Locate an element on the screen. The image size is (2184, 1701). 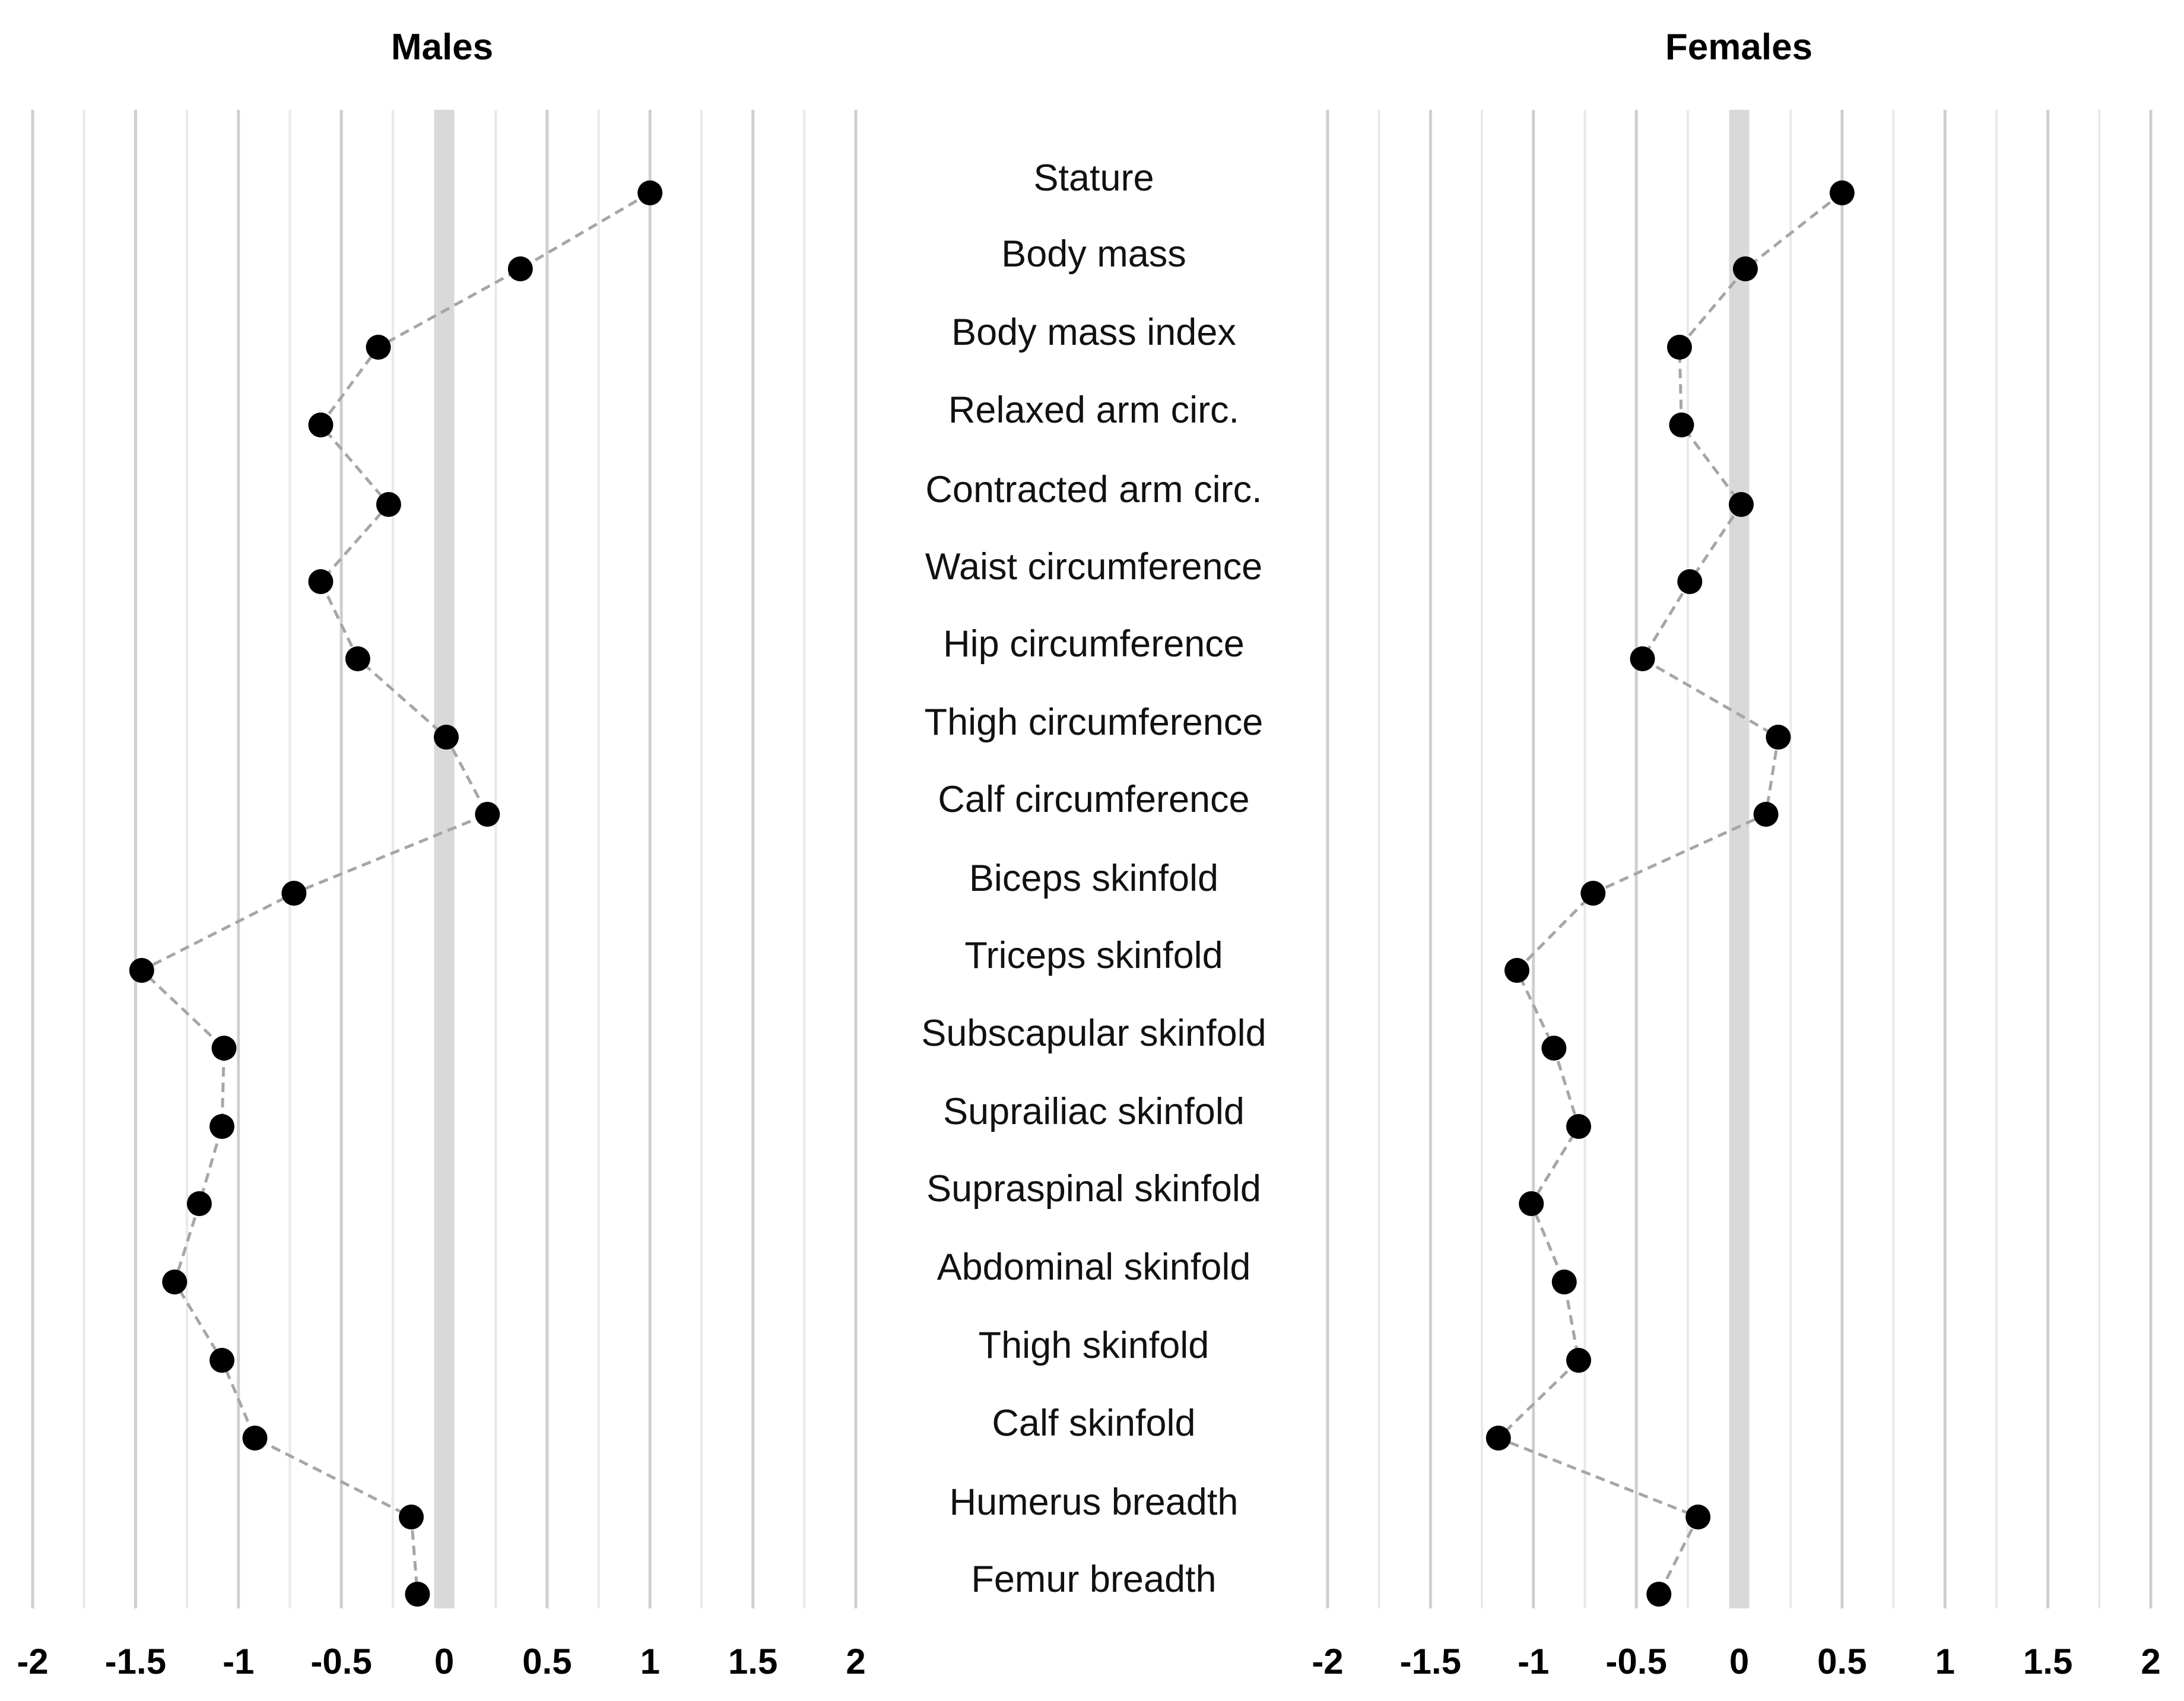
females-tick-label: 1.5 is located at coordinates (2047, 1661).